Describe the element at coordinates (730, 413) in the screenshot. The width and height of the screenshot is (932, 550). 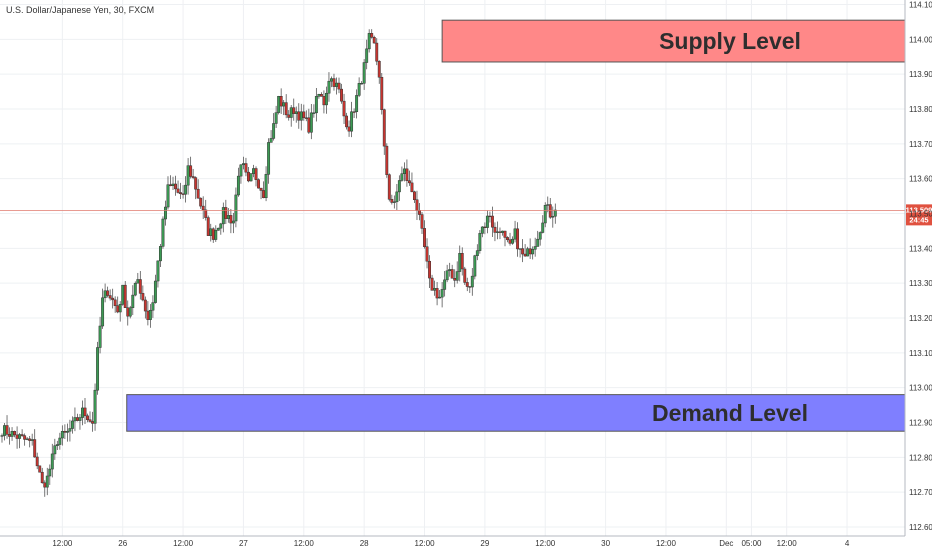
I see `demand-level-label: Demand Level` at that location.